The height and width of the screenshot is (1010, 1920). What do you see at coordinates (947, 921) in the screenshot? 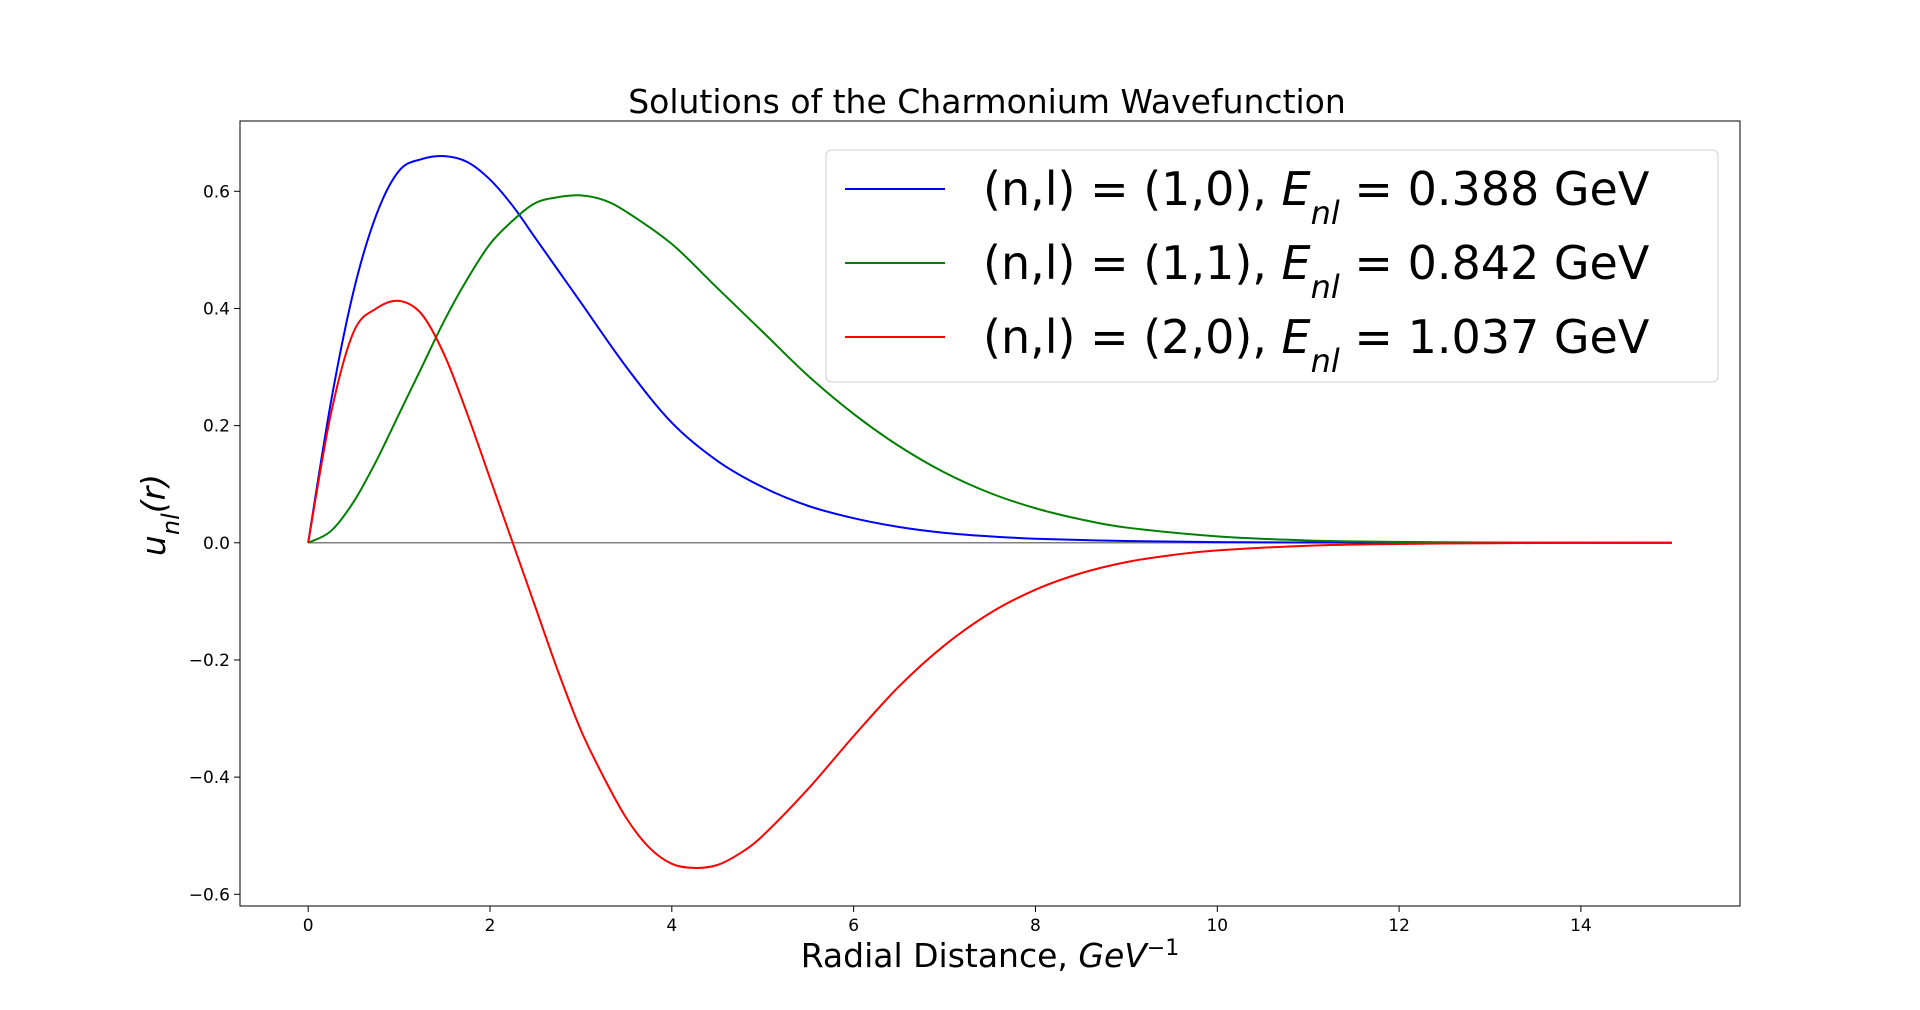
I see `x-axis-ticks: 0 2 4 6 8 10 12 14` at bounding box center [947, 921].